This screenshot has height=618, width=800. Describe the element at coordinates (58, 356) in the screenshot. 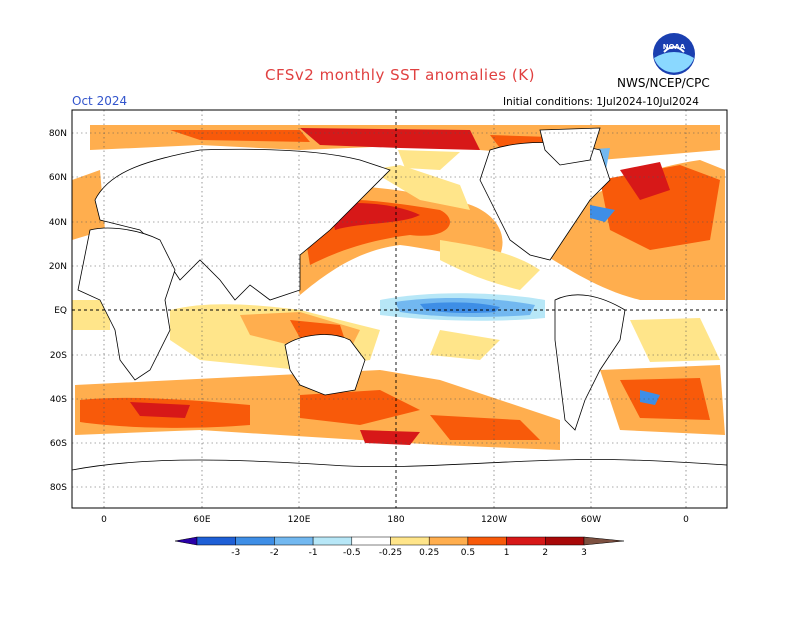

I see `lat-label: 20S` at that location.